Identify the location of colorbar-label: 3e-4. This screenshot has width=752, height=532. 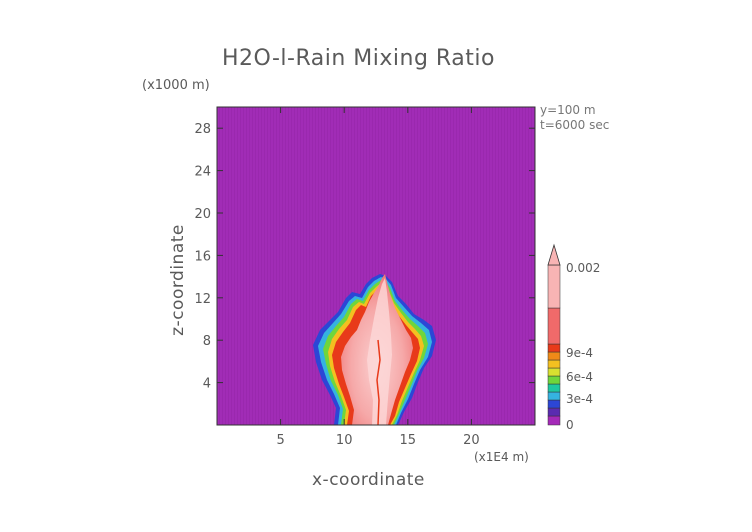
(579, 399).